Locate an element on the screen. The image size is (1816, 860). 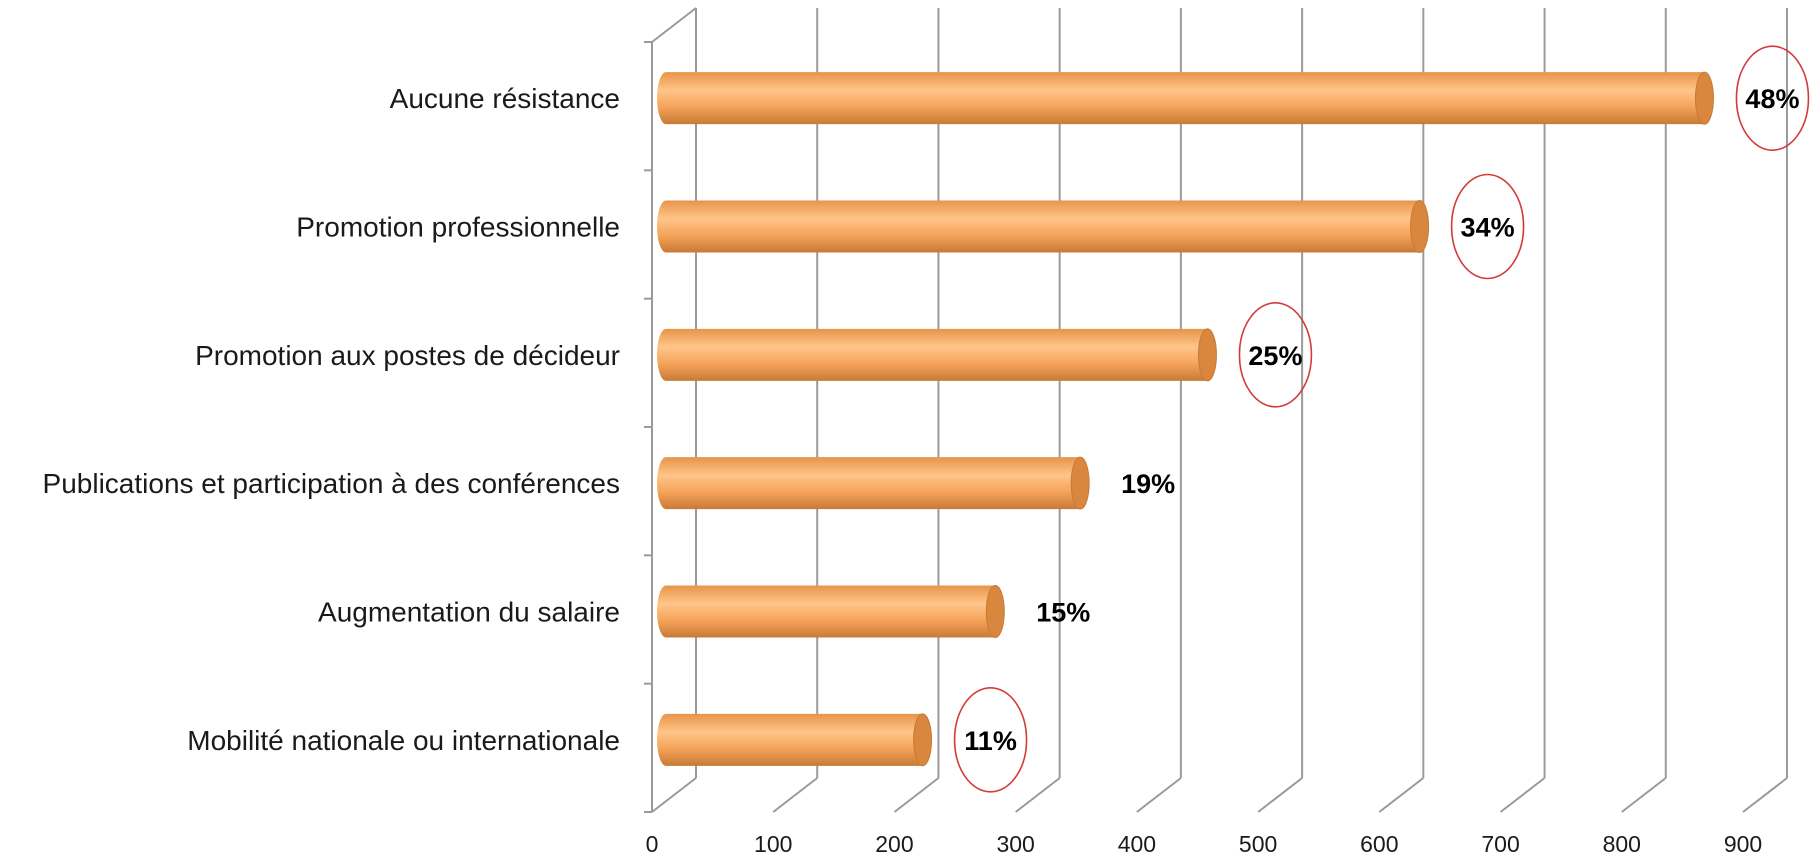
category-label: Promotion professionnelle is located at coordinates (458, 227).